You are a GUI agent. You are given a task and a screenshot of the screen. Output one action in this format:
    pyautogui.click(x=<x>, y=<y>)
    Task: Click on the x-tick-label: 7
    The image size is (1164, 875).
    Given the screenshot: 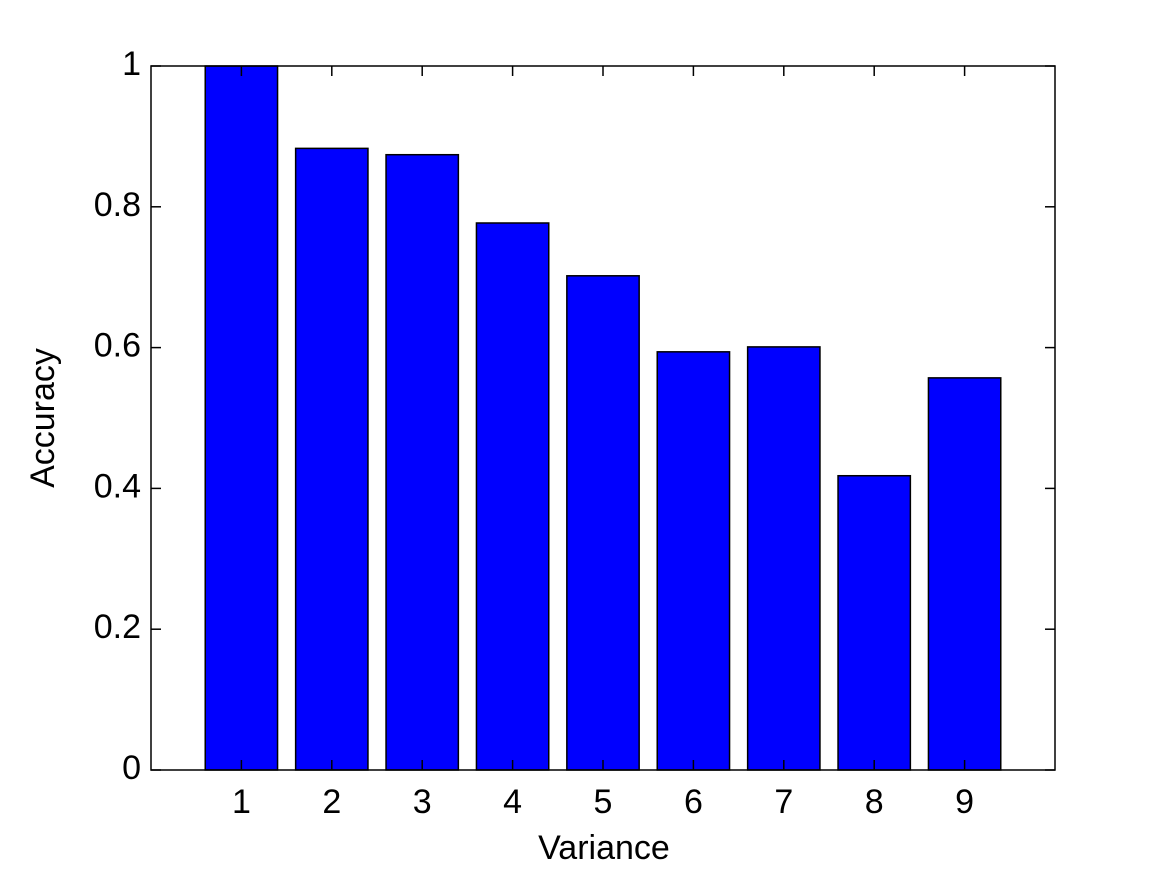 What is the action you would take?
    pyautogui.click(x=783, y=802)
    